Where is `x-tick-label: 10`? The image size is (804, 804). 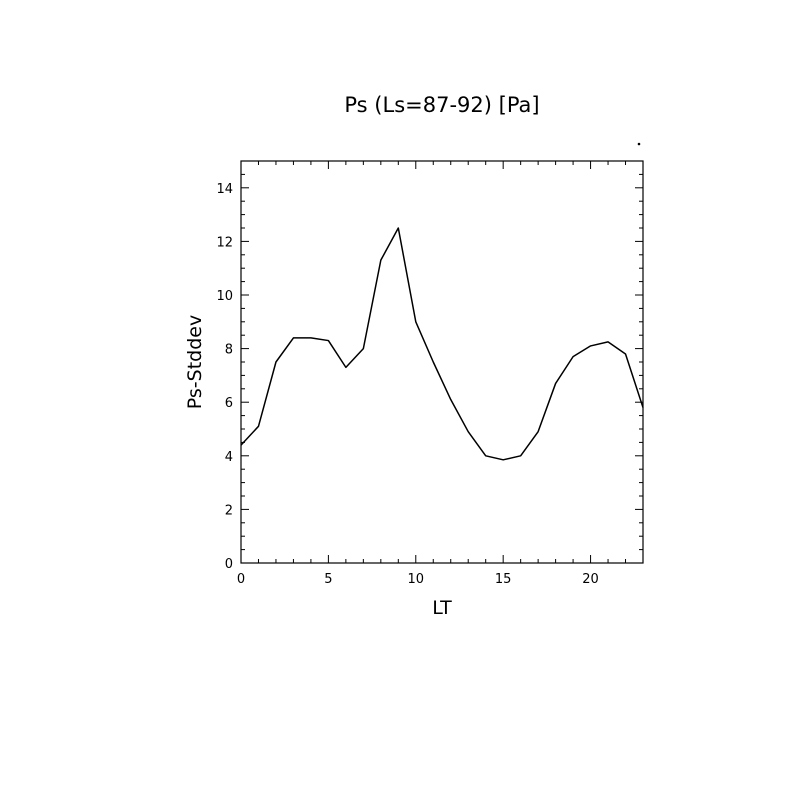
x-tick-label: 10 is located at coordinates (416, 579).